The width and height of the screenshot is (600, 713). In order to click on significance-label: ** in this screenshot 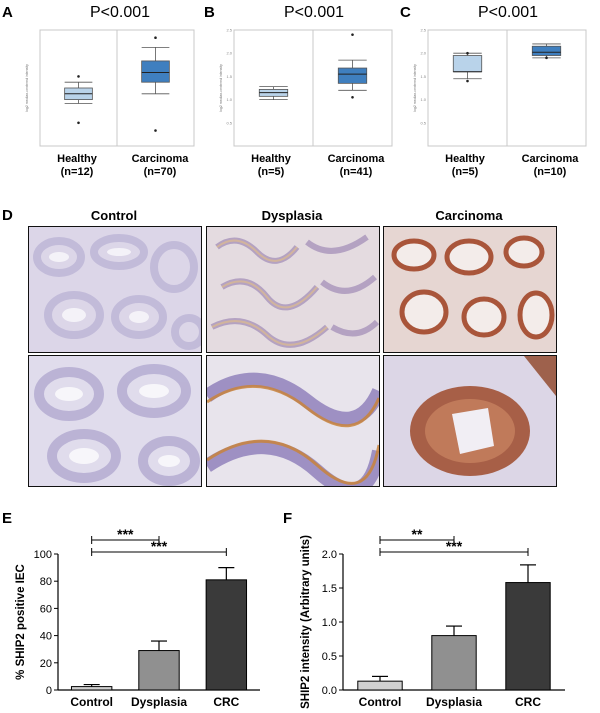, I will do `click(417, 534)`.